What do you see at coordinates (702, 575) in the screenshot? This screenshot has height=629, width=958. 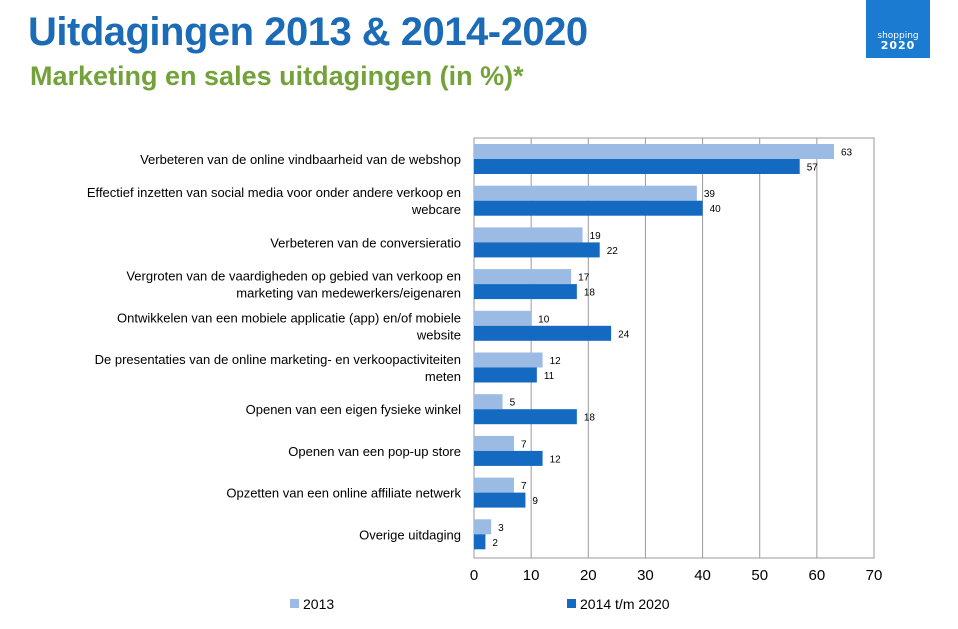 I see `x-tick-label: 40` at bounding box center [702, 575].